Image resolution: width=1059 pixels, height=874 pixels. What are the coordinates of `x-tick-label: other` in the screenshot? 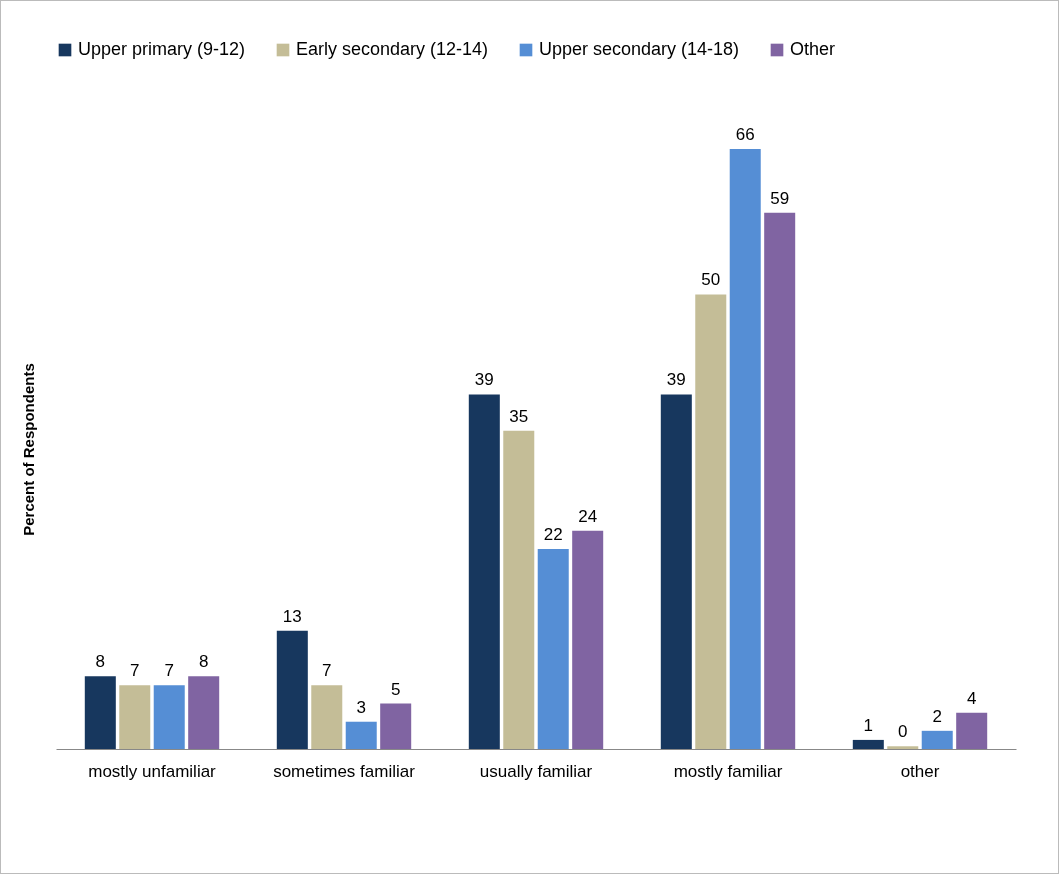 It's located at (920, 771).